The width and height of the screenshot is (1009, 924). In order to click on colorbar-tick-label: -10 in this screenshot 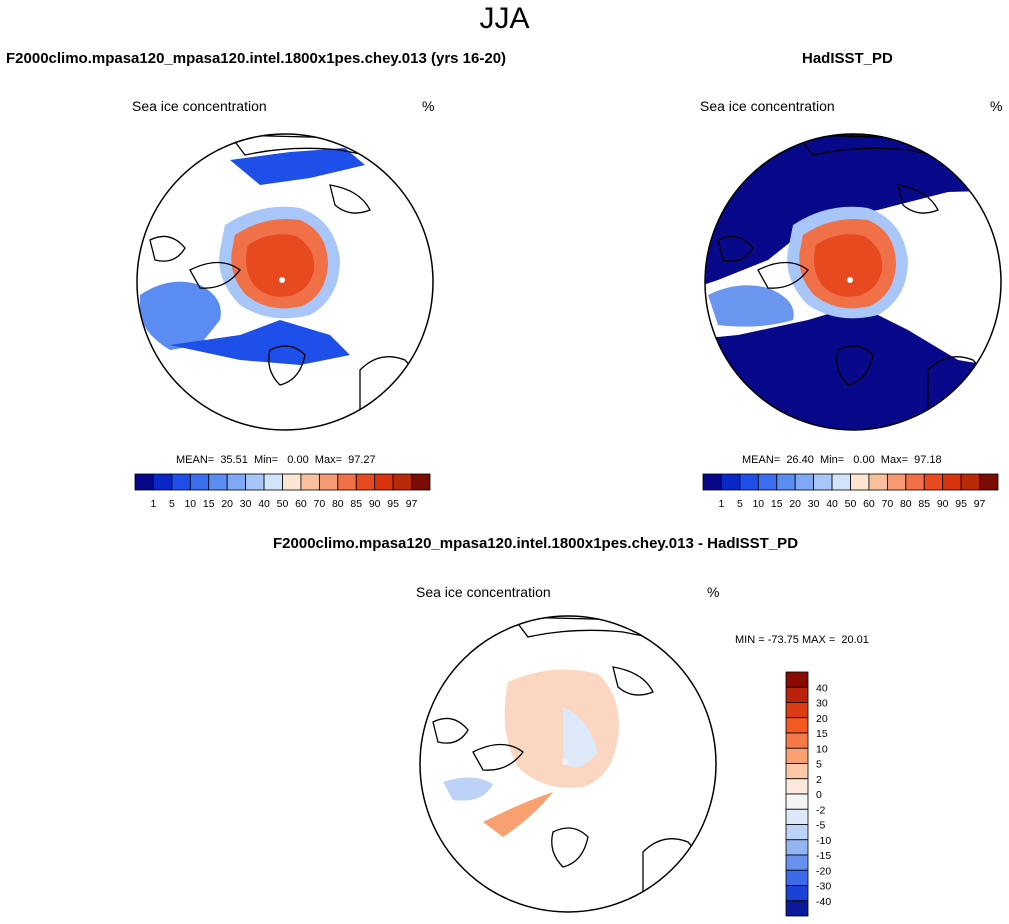, I will do `click(823, 841)`.